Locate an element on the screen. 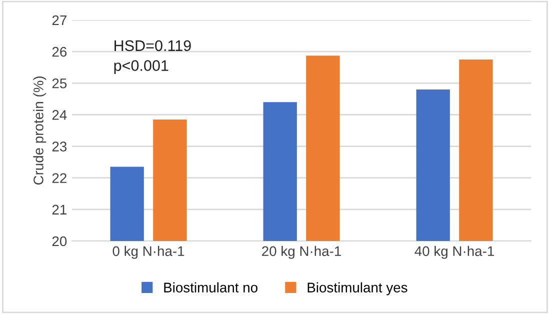 The width and height of the screenshot is (550, 314). legend-label: Biostimulant no is located at coordinates (211, 287).